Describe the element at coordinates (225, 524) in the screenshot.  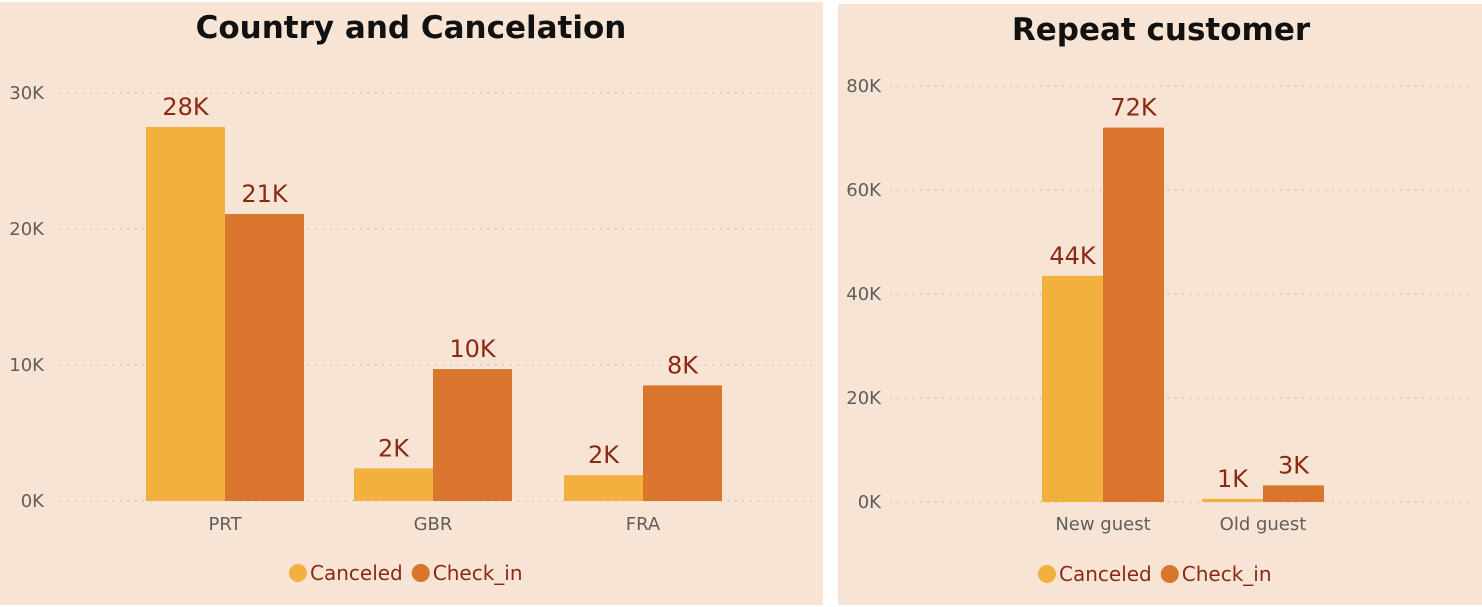
I see `chart1-x-category-label: PRT` at that location.